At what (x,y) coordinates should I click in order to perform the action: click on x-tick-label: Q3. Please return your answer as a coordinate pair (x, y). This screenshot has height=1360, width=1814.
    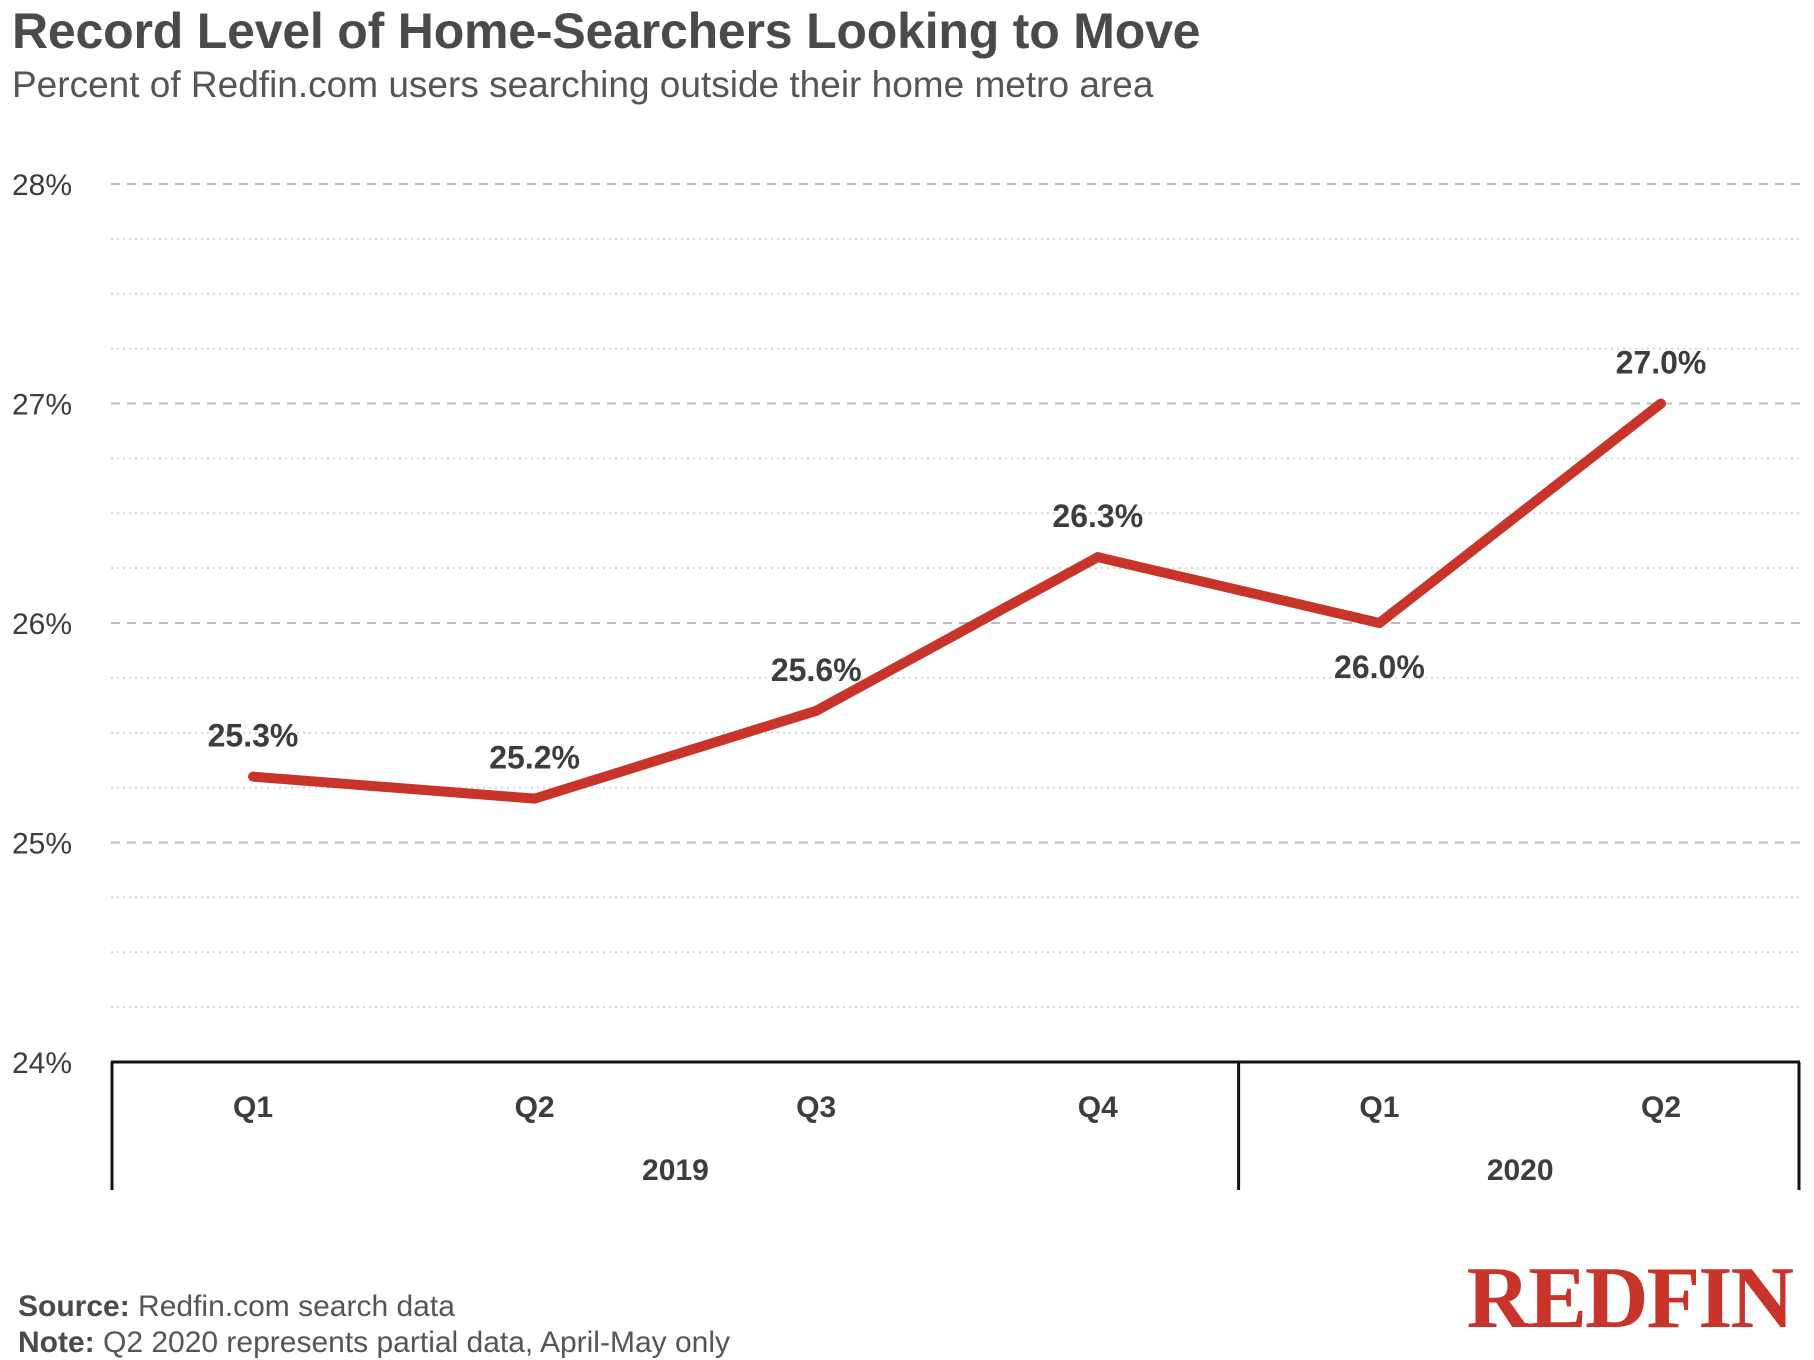
    Looking at the image, I should click on (816, 1107).